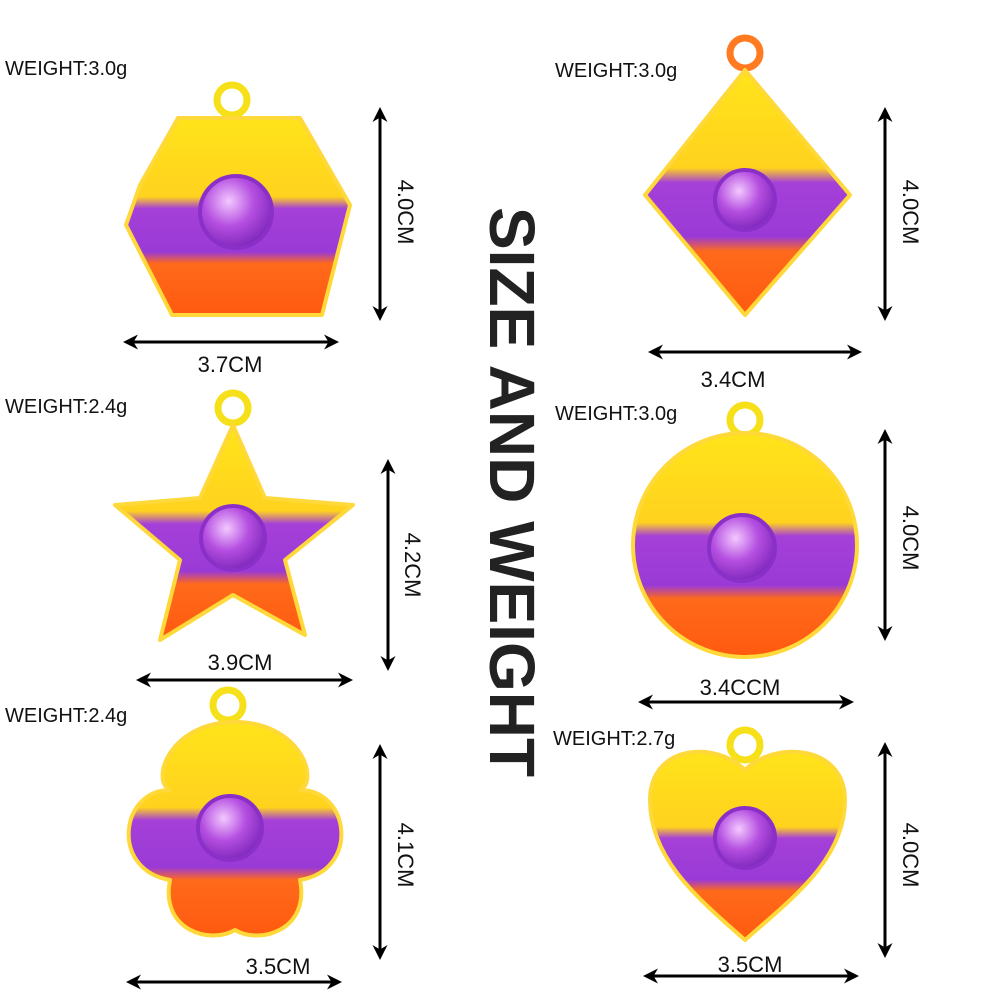  What do you see at coordinates (412, 565) in the screenshot?
I see `height-label: 4.2CM` at bounding box center [412, 565].